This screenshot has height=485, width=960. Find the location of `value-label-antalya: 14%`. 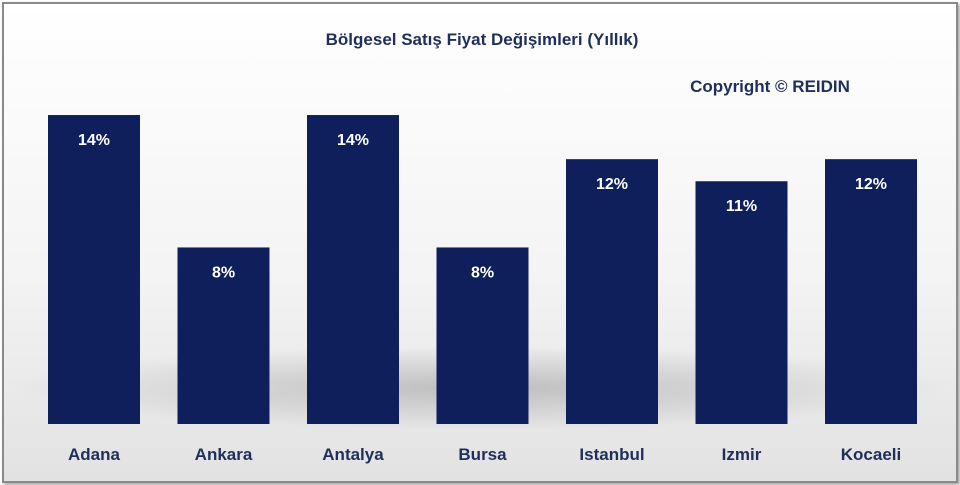

value-label-antalya: 14% is located at coordinates (353, 140).